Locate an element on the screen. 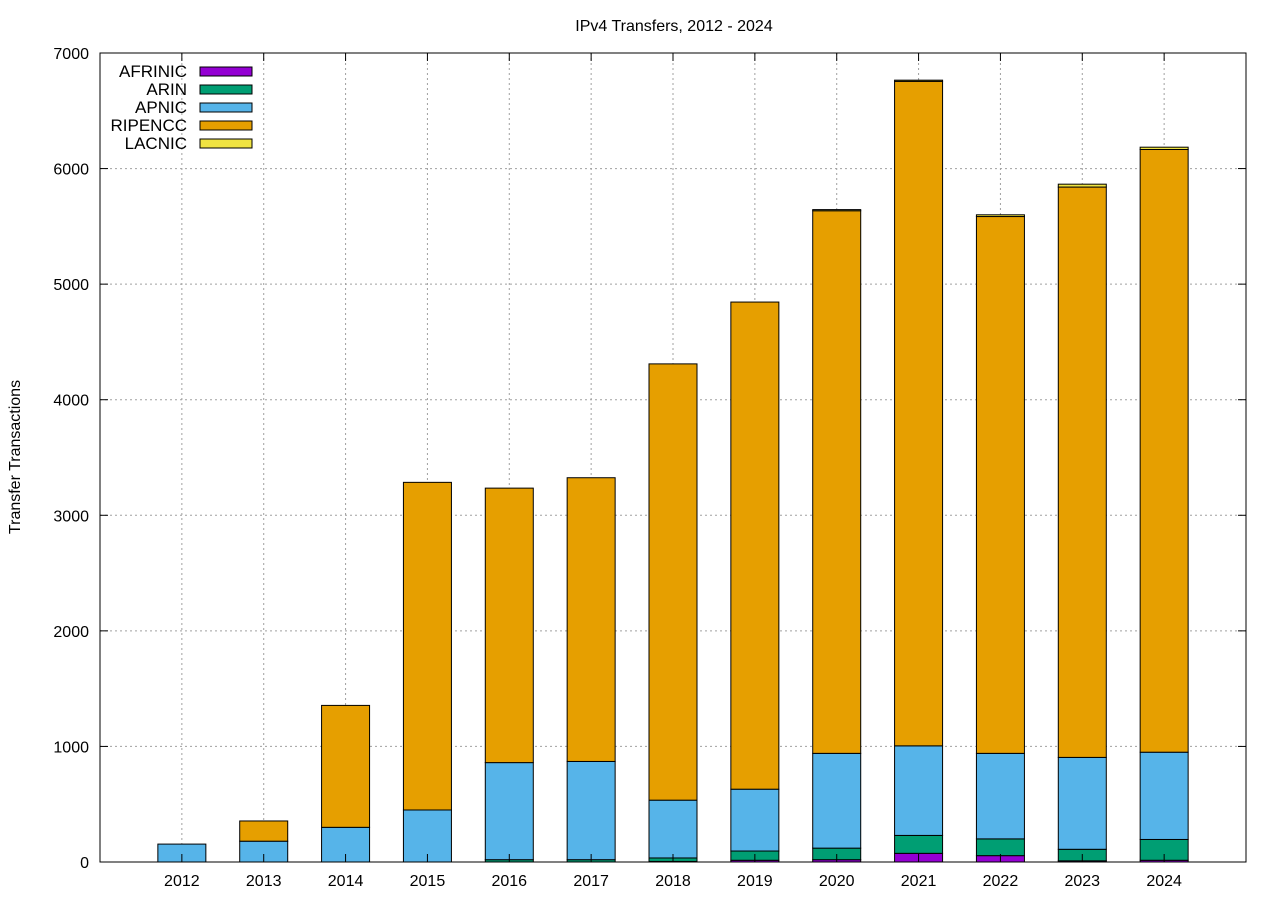  x-tick-label: 2021 is located at coordinates (919, 881).